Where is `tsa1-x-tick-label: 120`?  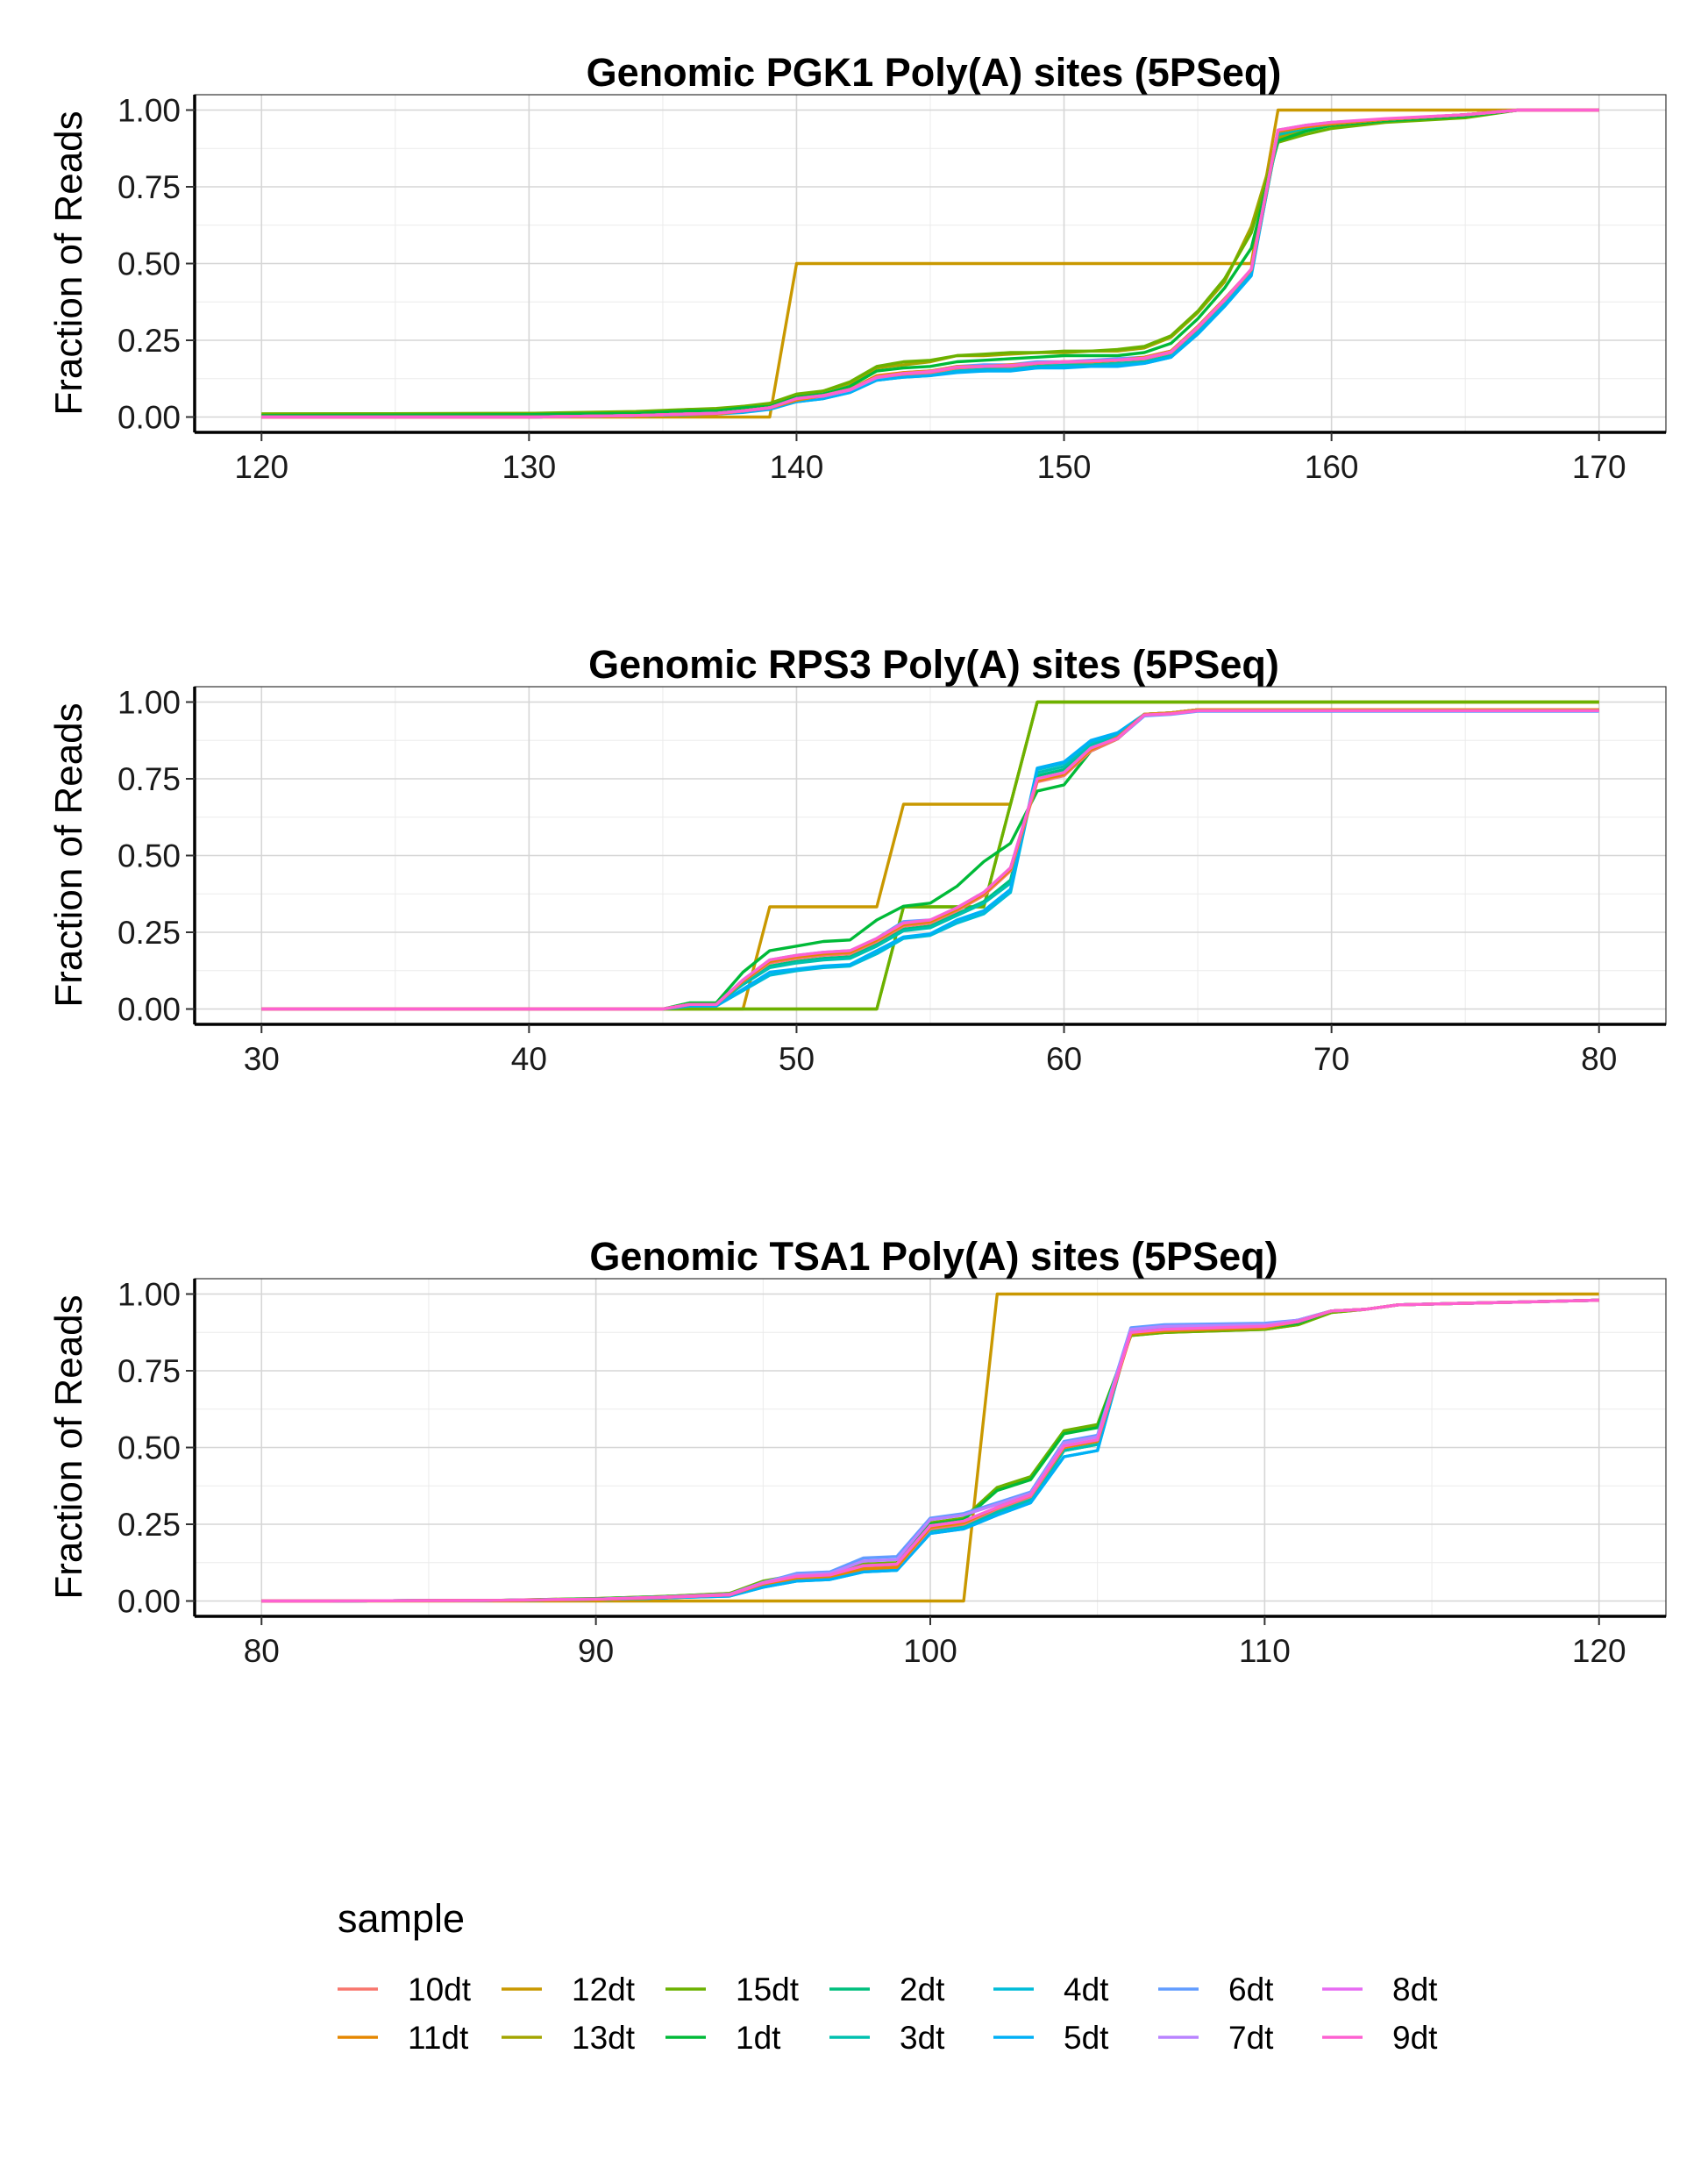
tsa1-x-tick-label: 120 is located at coordinates (1599, 1651).